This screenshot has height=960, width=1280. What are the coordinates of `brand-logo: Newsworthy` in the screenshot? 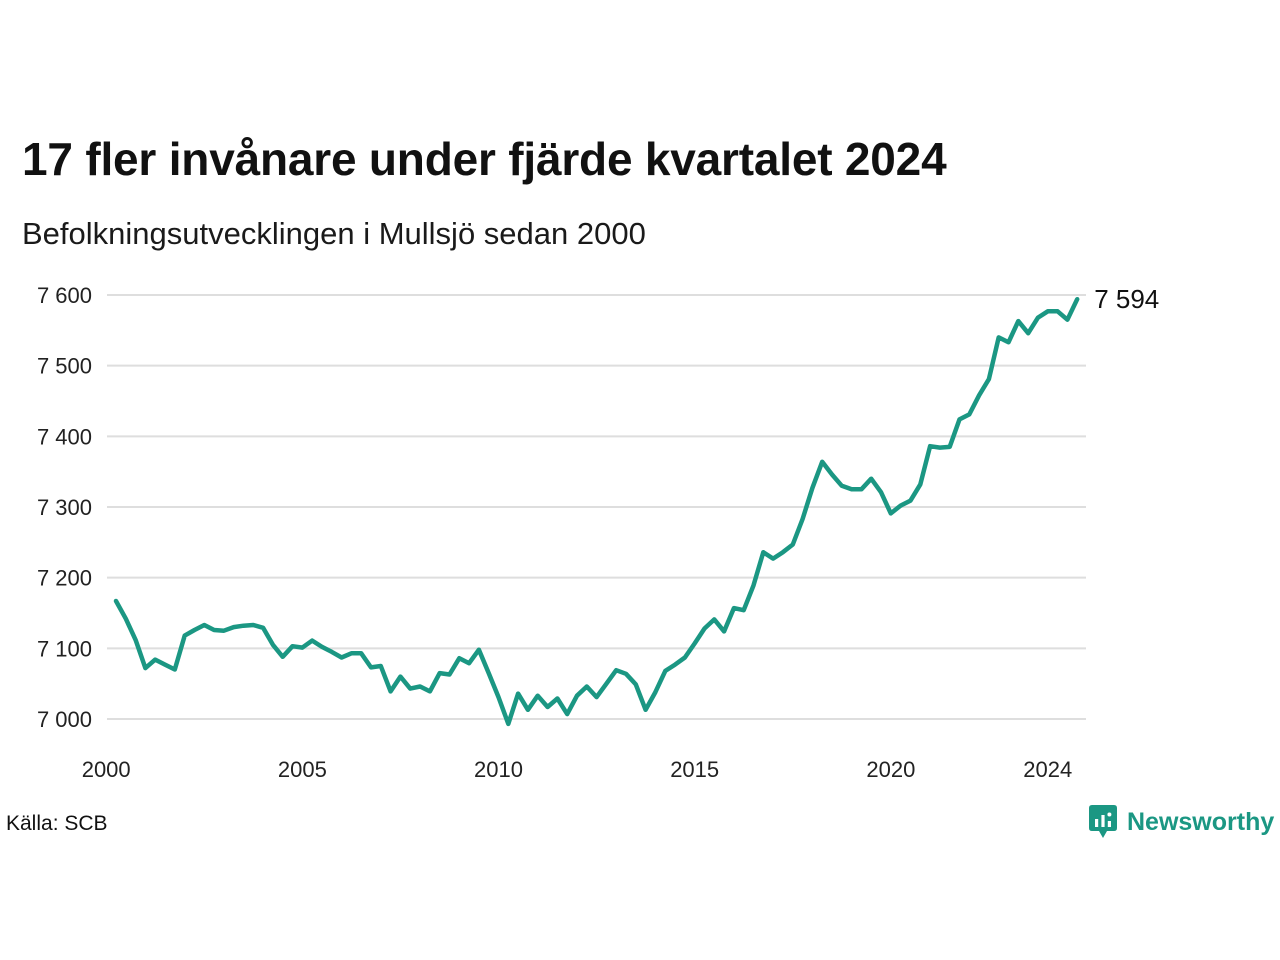 It's located at (1181, 822).